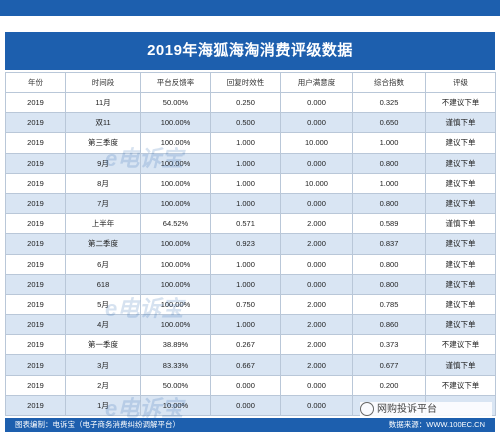 Image resolution: width=500 pixels, height=432 pixels. Describe the element at coordinates (389, 304) in the screenshot. I see `cell-index: 0.785` at that location.